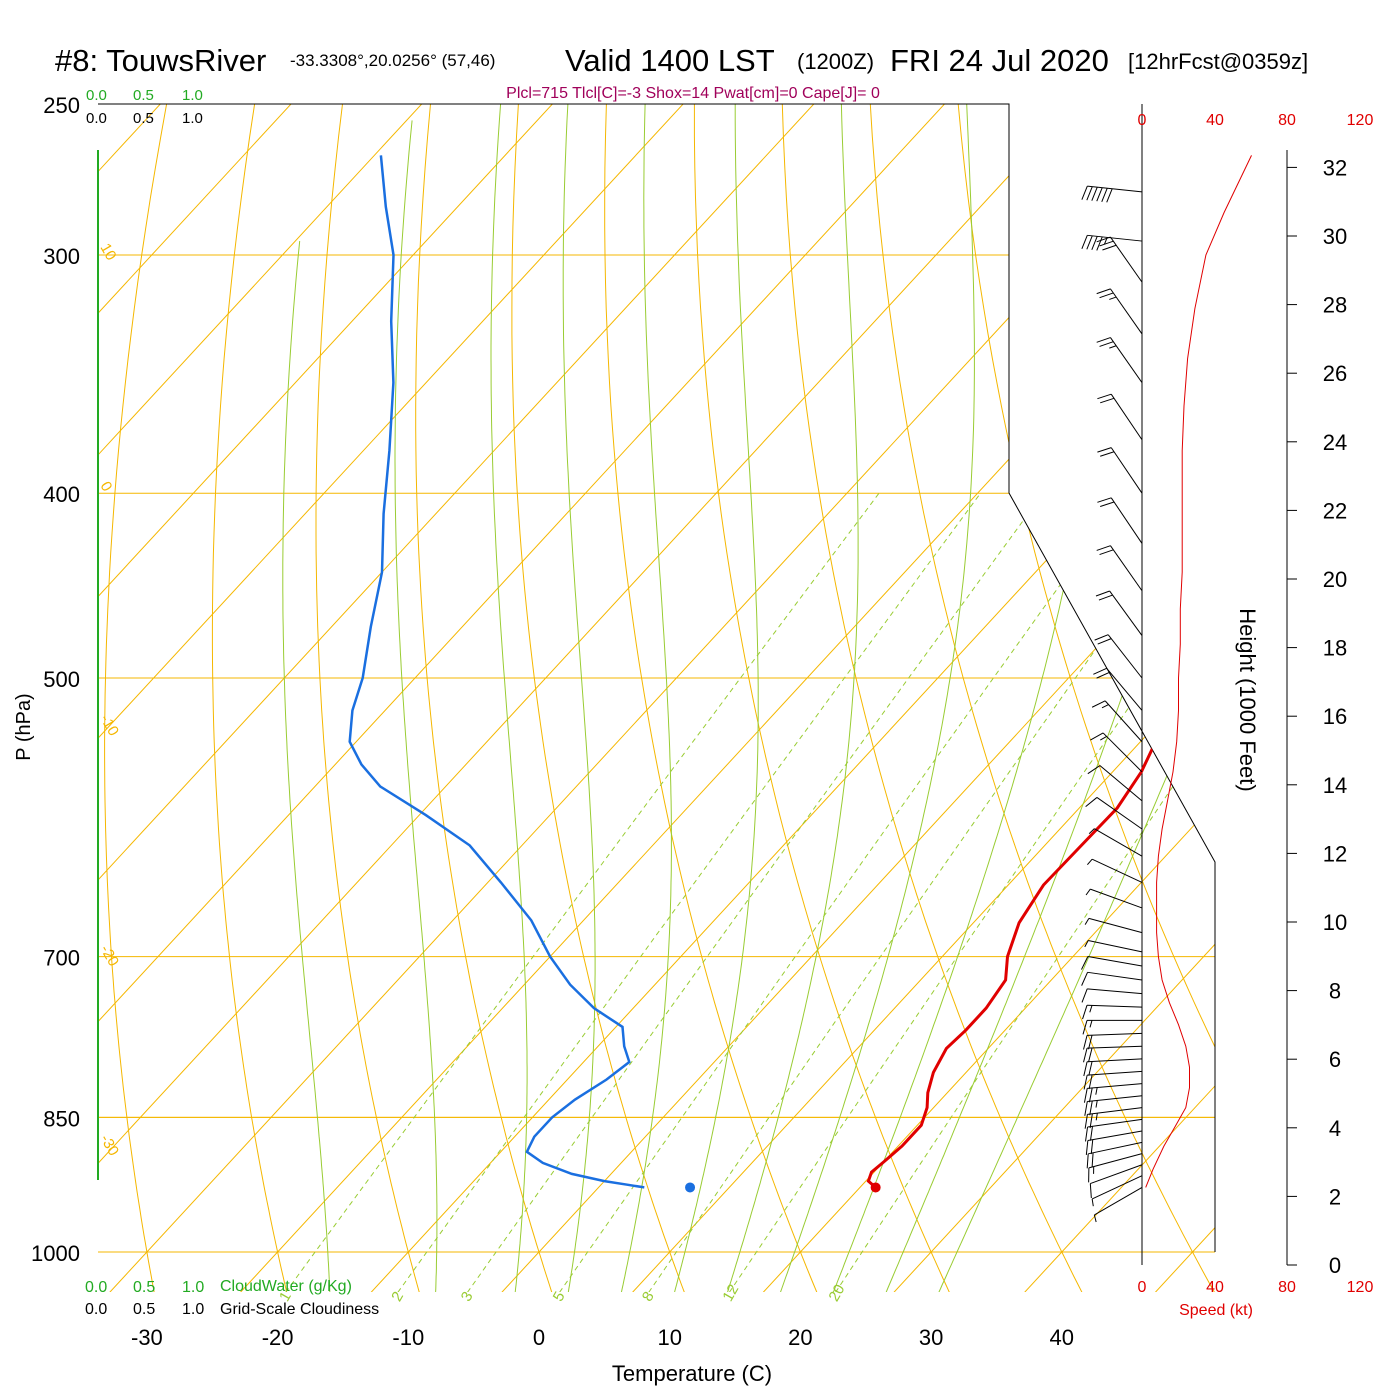 This screenshot has width=1400, height=1400. What do you see at coordinates (143, 118) in the screenshot?
I see `cloudiness-top-tick: 0.5` at bounding box center [143, 118].